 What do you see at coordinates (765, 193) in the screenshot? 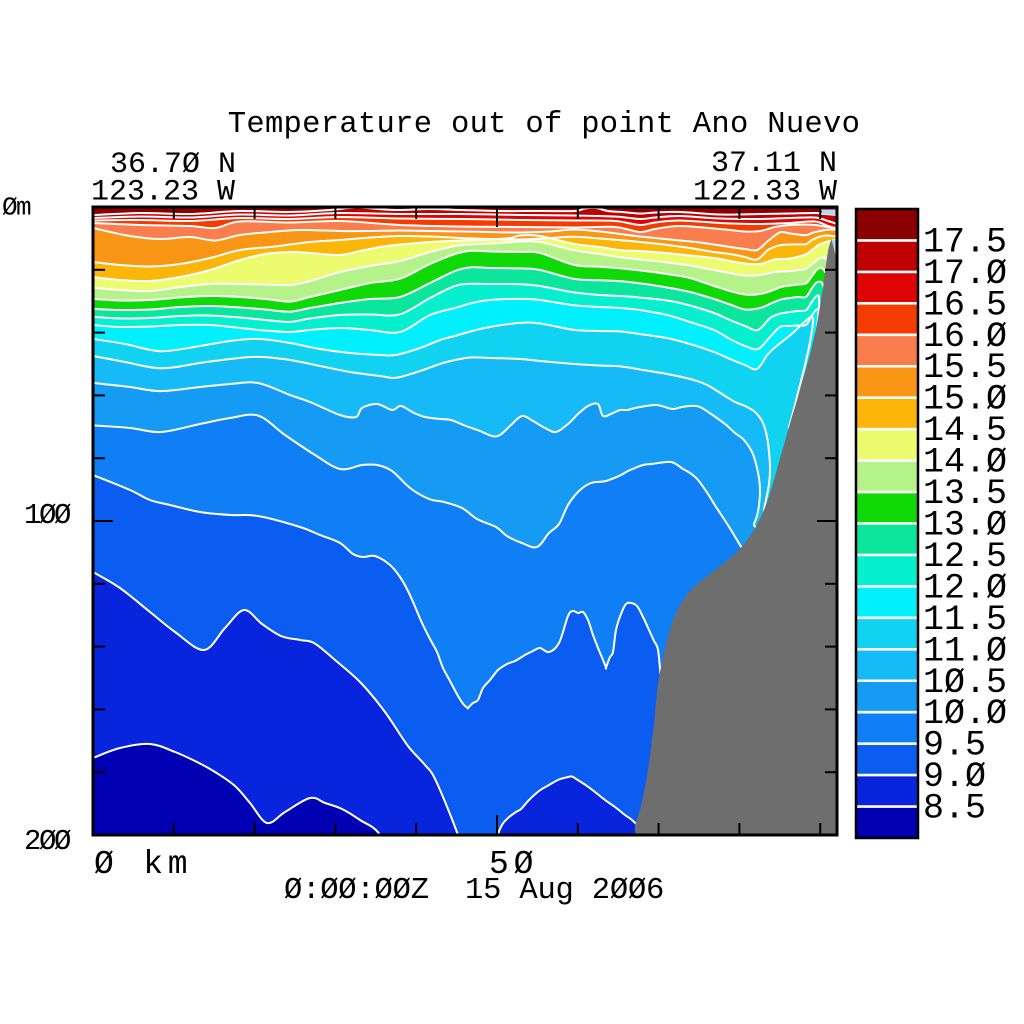
I see `svg-text: 122.33 W` at bounding box center [765, 193].